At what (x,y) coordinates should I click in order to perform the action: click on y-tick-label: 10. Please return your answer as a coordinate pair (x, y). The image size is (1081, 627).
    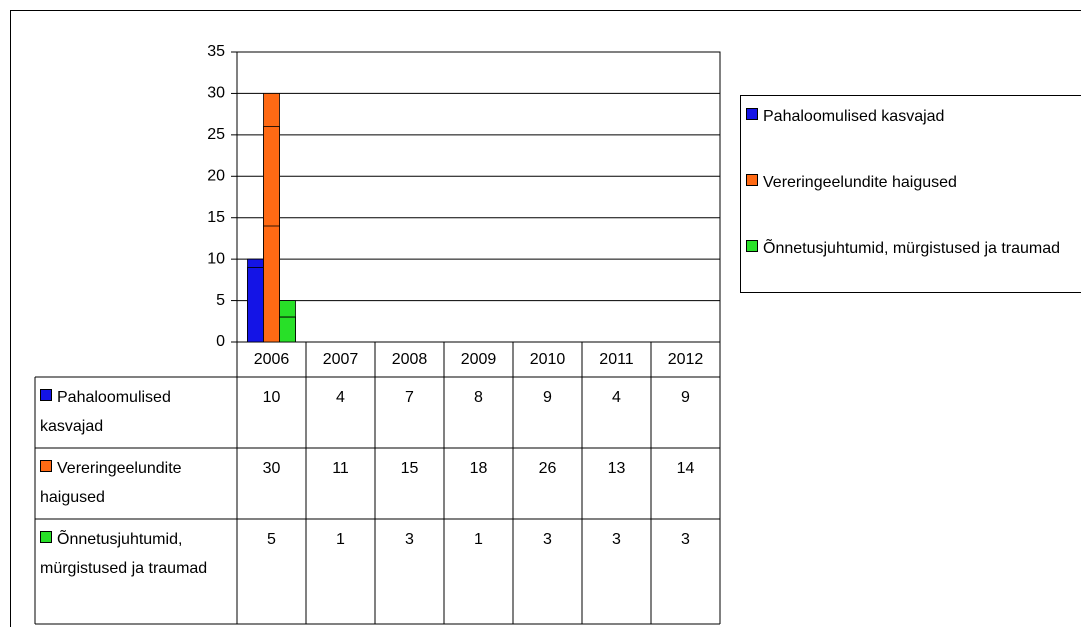
    Looking at the image, I should click on (216, 258).